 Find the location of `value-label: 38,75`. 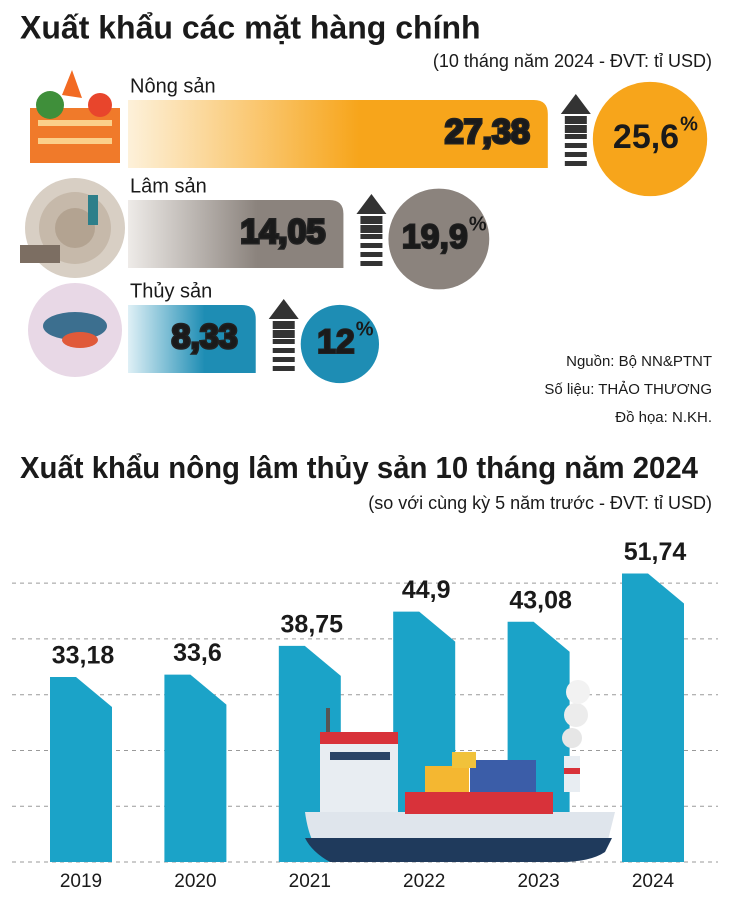

value-label: 38,75 is located at coordinates (312, 625).